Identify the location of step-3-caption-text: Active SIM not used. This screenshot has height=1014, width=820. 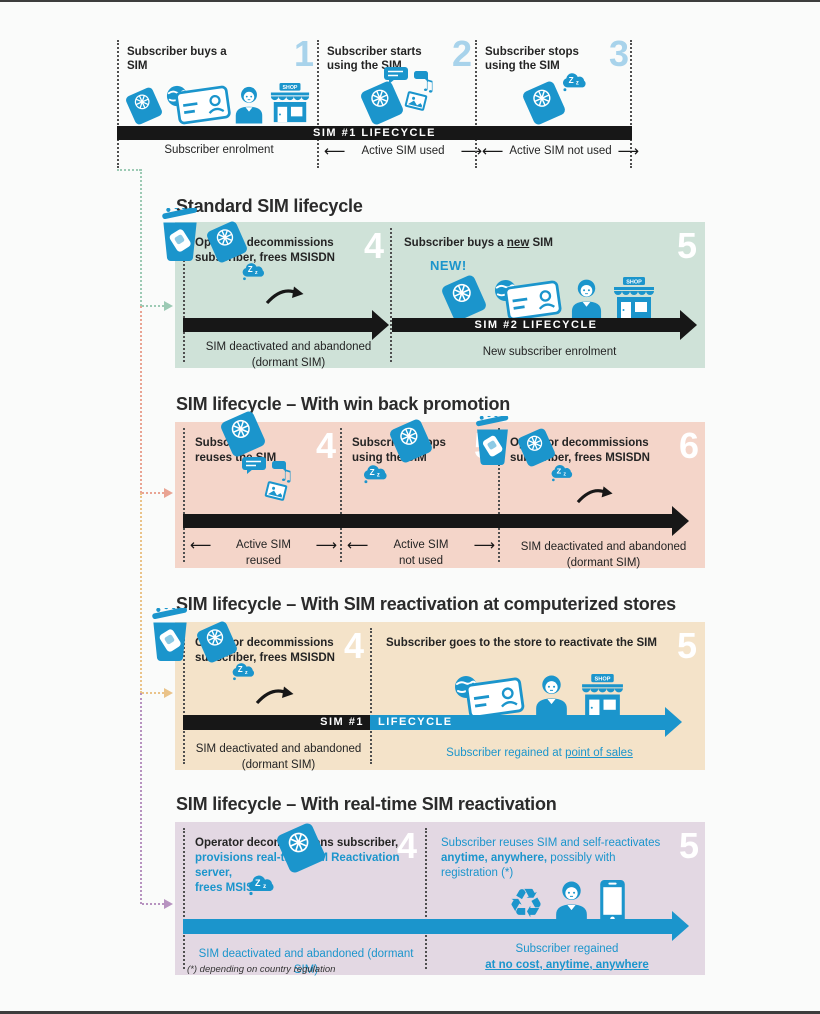
(560, 150).